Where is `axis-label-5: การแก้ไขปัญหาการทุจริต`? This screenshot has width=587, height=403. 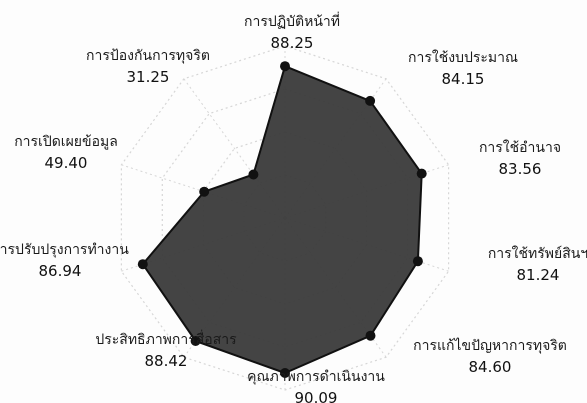
axis-label-5: การแก้ไขปัญหาการทุจริต is located at coordinates (490, 345).